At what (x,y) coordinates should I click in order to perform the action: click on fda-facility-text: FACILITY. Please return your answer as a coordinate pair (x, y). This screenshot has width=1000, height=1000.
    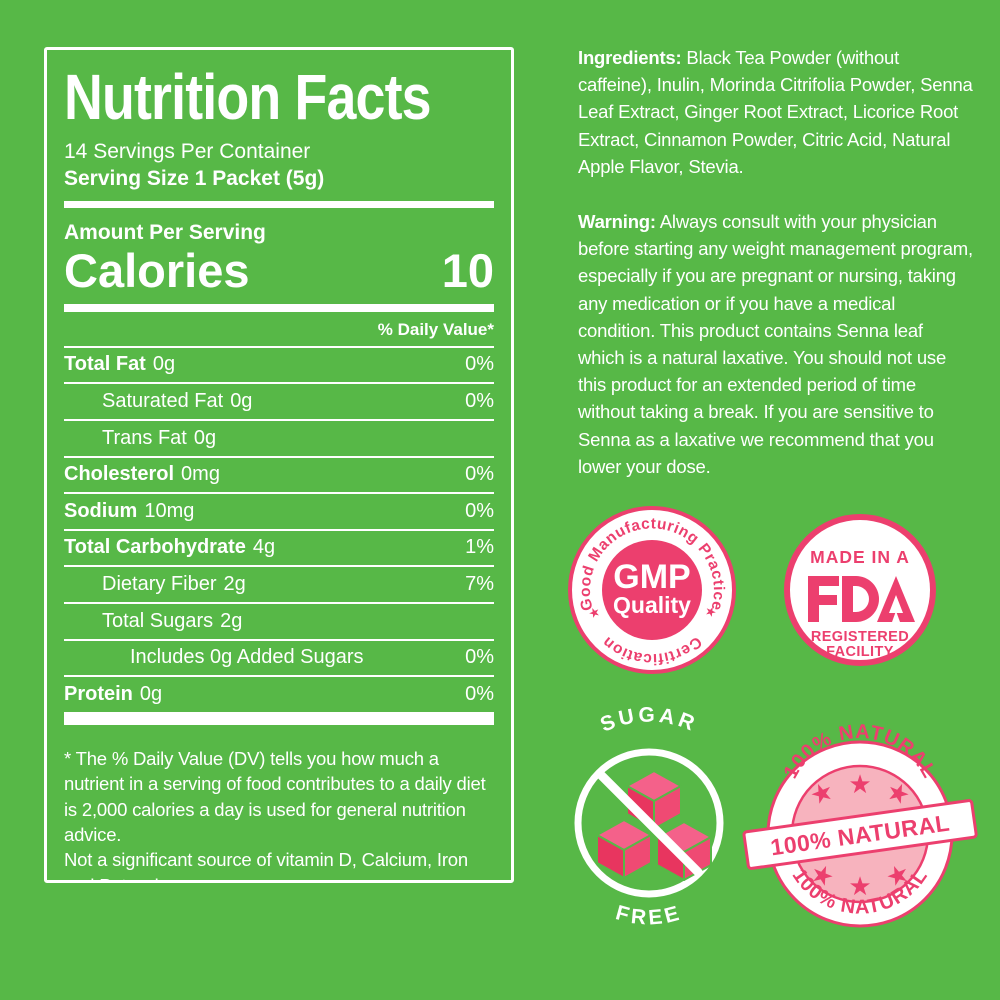
    Looking at the image, I should click on (860, 652).